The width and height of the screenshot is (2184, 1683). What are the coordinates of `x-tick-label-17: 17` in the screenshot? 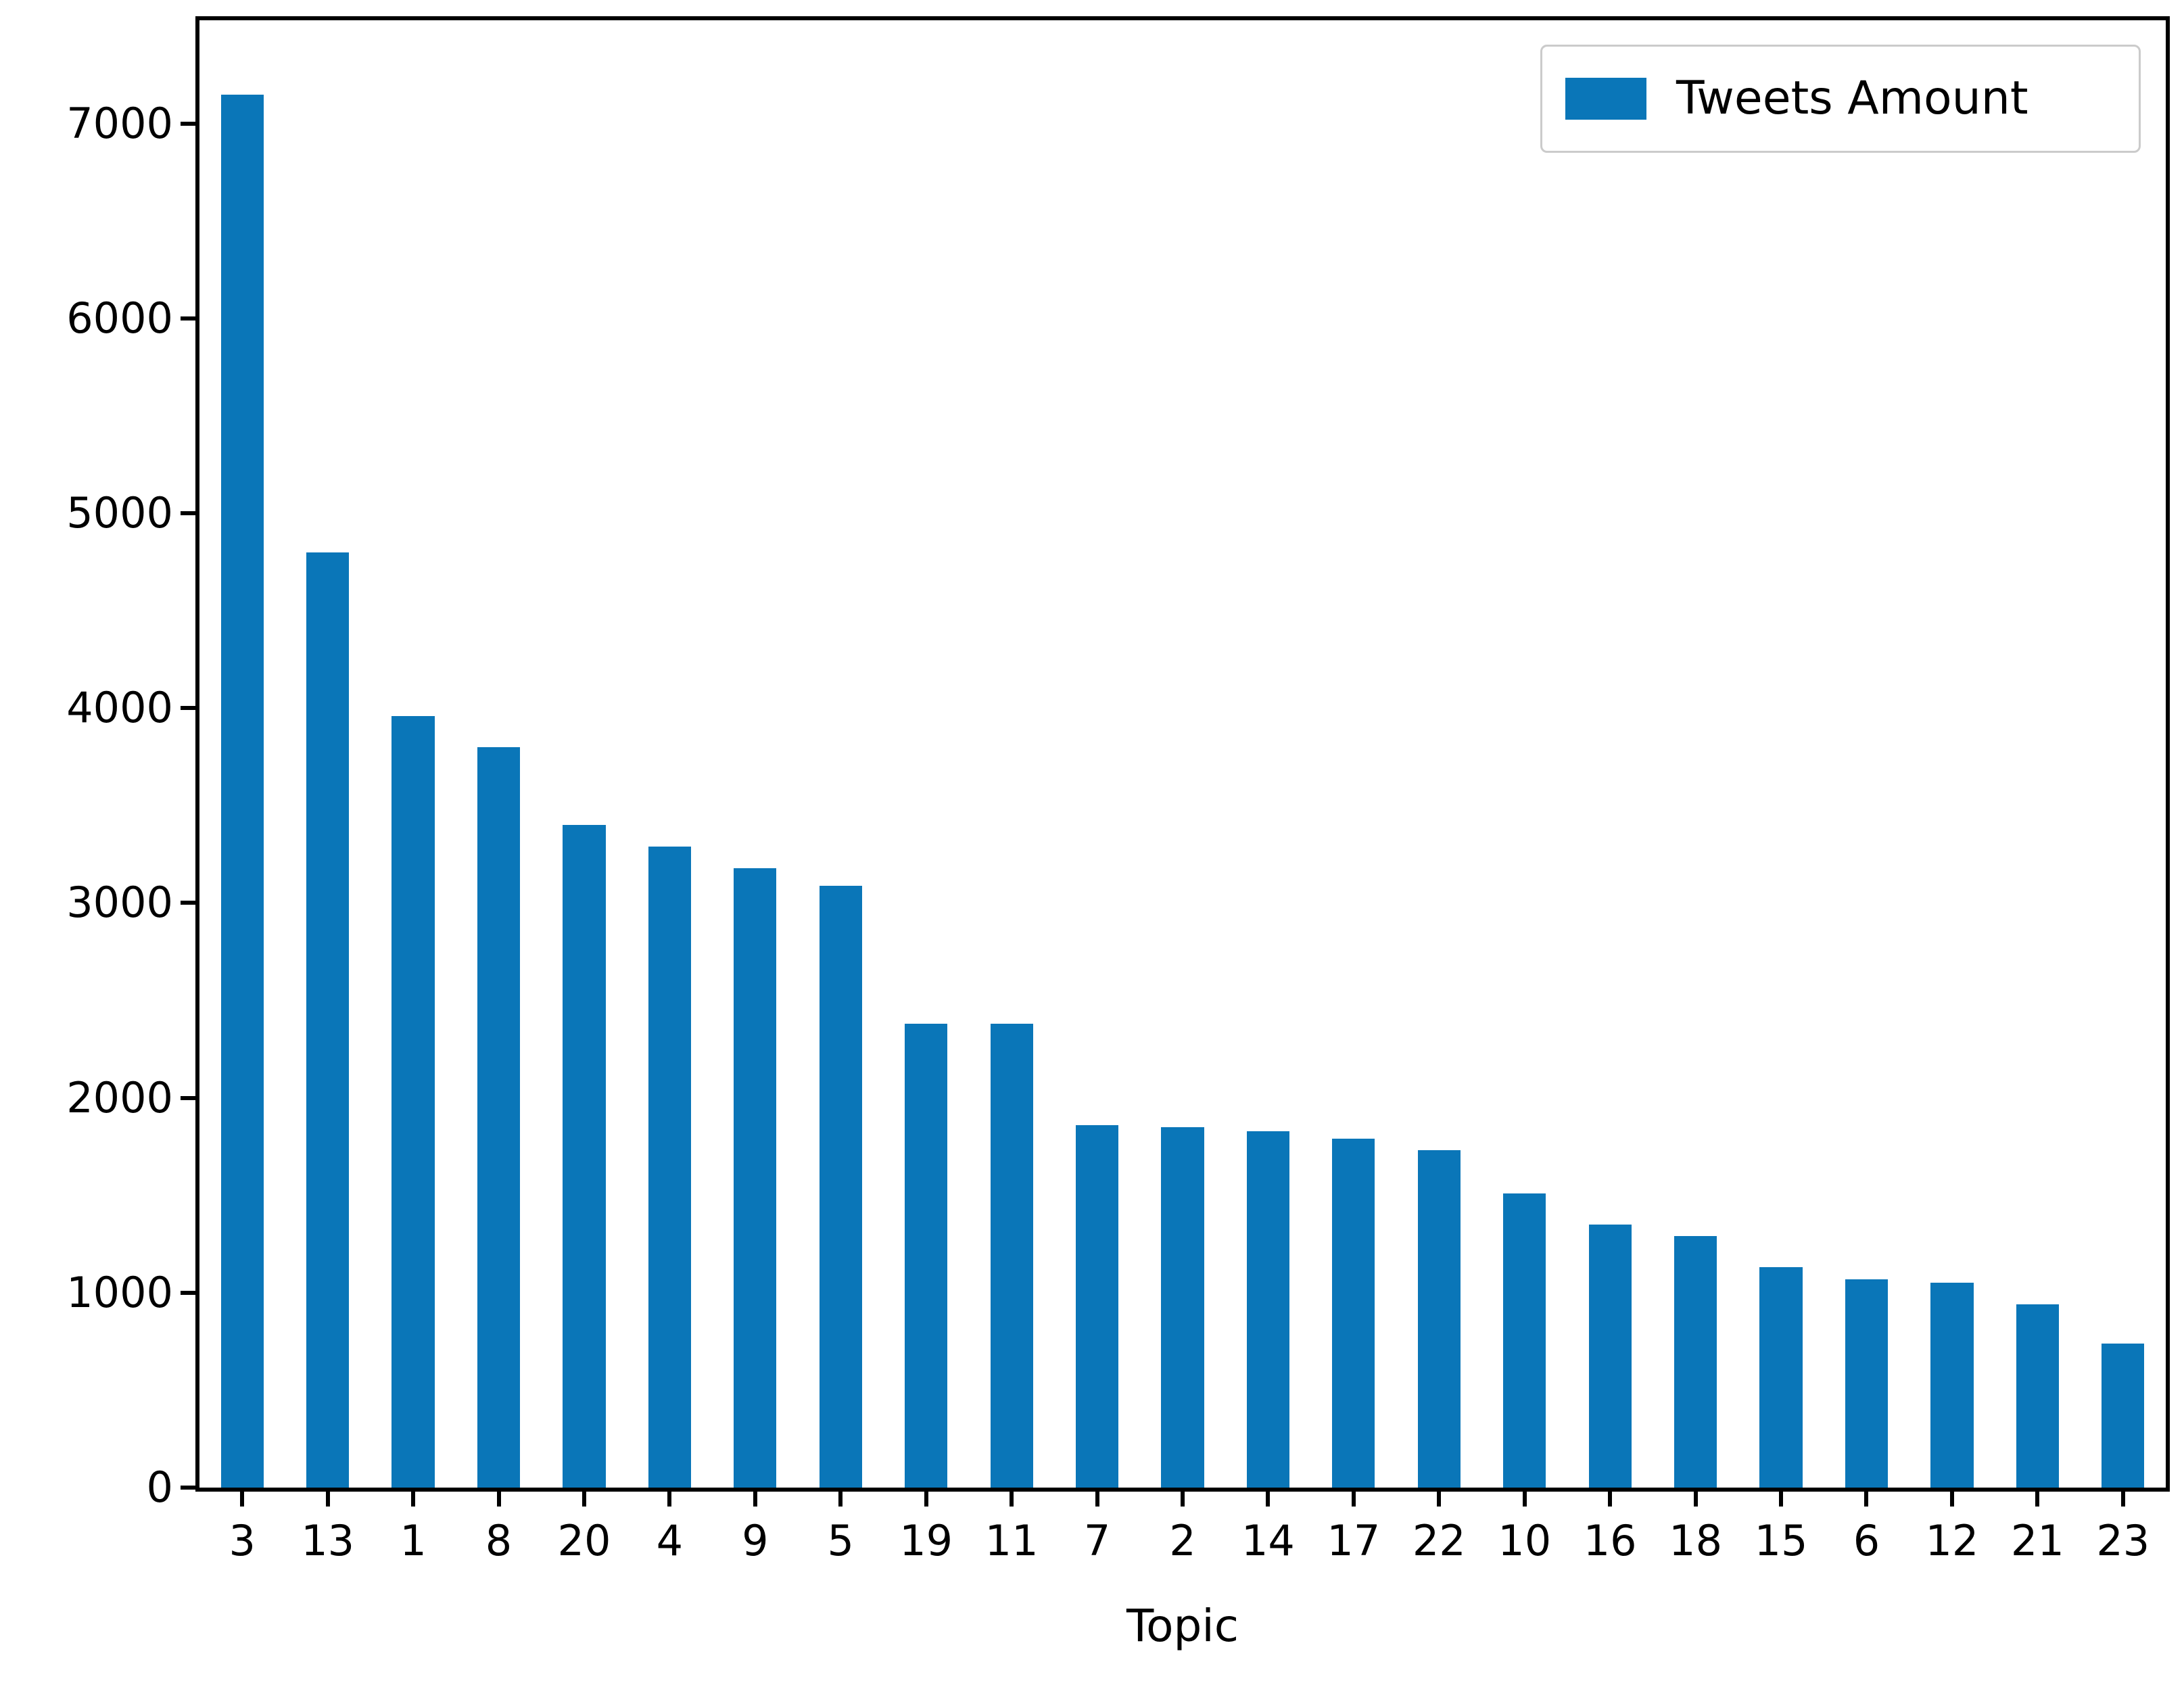 It's located at (1354, 1541).